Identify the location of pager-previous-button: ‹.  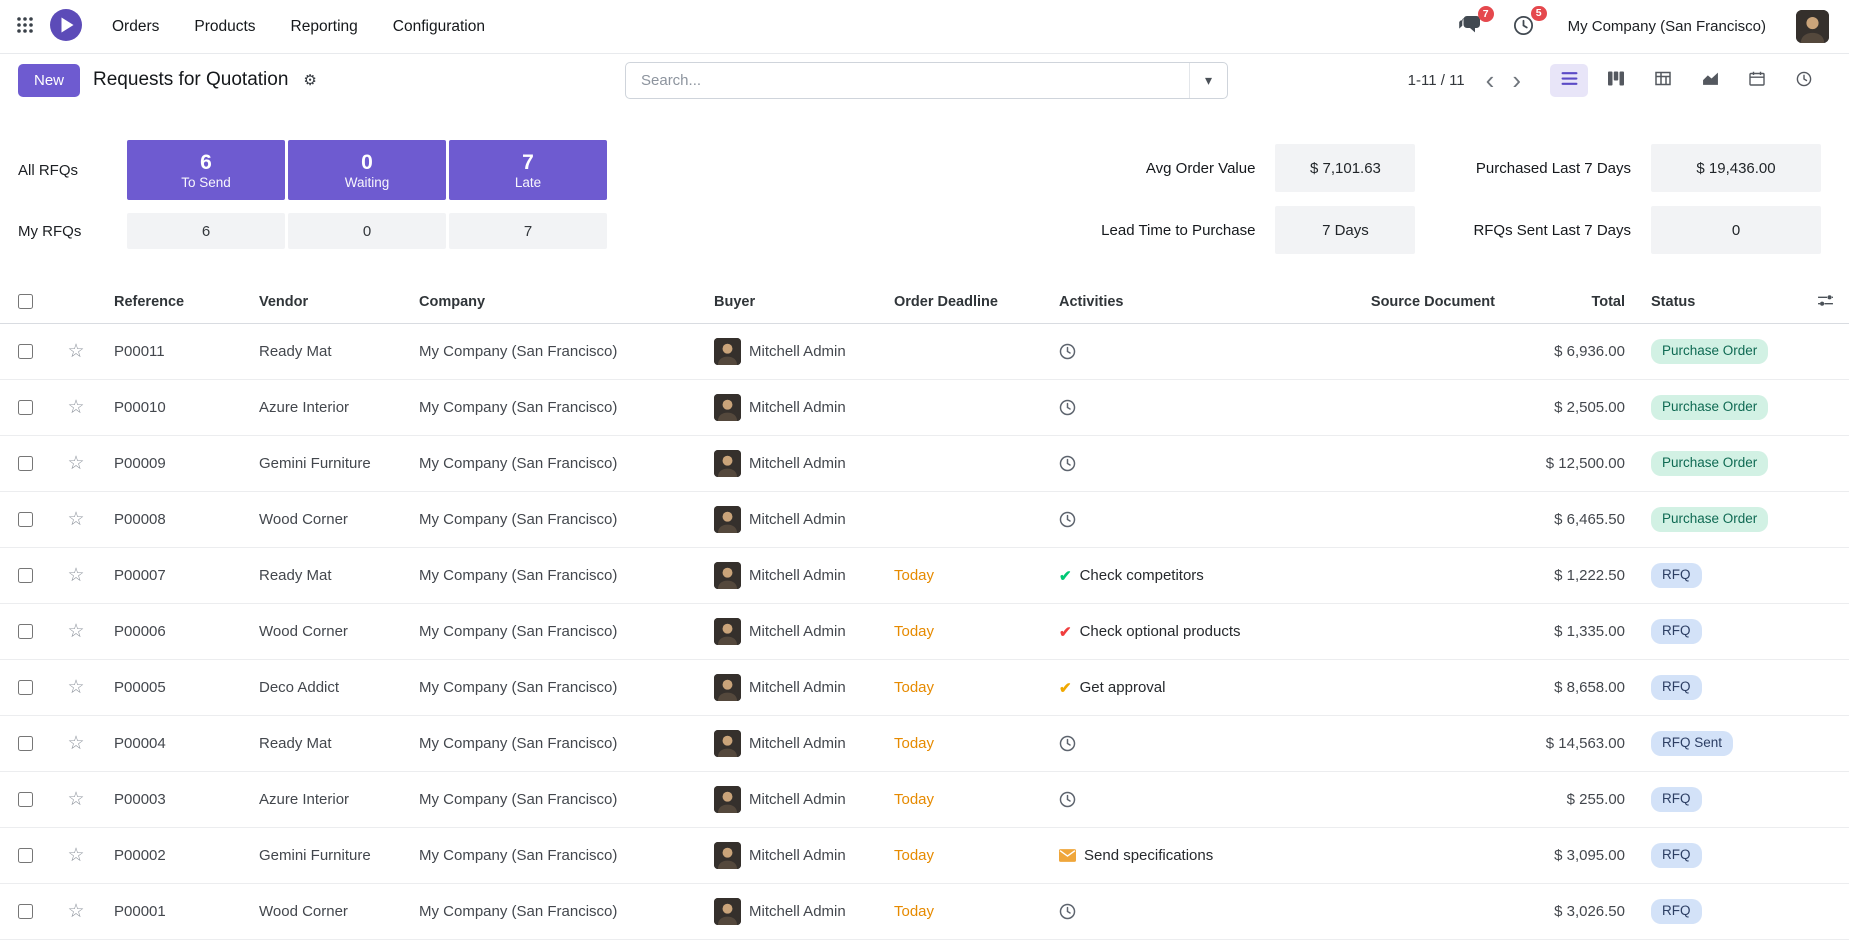
(1490, 80).